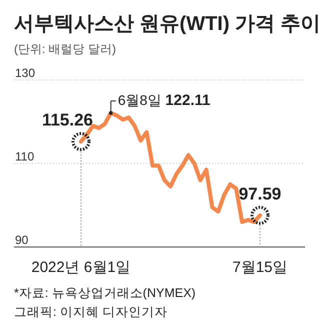 The image size is (320, 324). I want to click on y-tick-label: 90, so click(22, 240).